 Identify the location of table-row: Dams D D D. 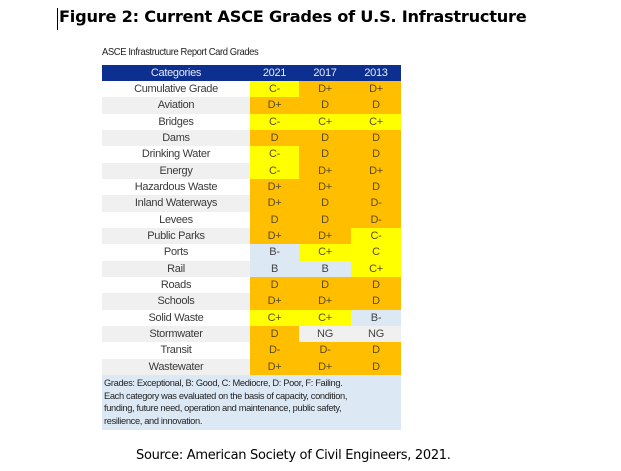
(251, 138).